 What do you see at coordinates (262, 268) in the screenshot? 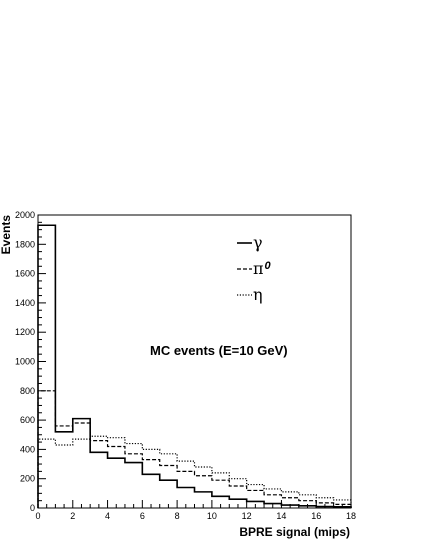
I see `legend-label-1: π0` at bounding box center [262, 268].